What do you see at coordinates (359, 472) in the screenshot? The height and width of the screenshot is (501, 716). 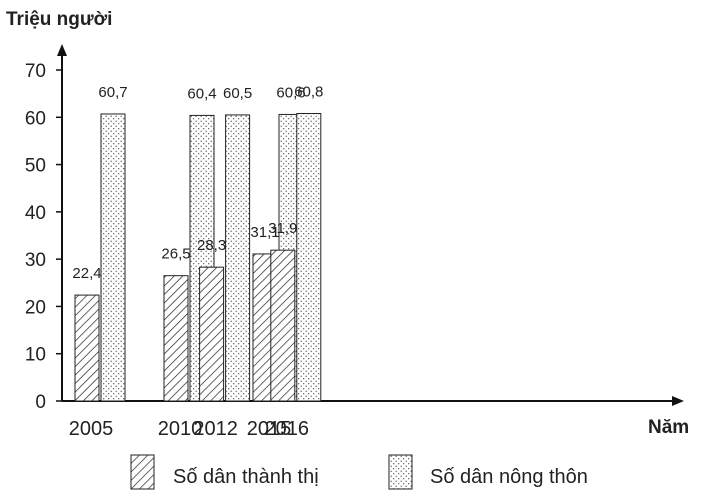 I see `legend: Số dân thành thị Số dân nông thôn` at bounding box center [359, 472].